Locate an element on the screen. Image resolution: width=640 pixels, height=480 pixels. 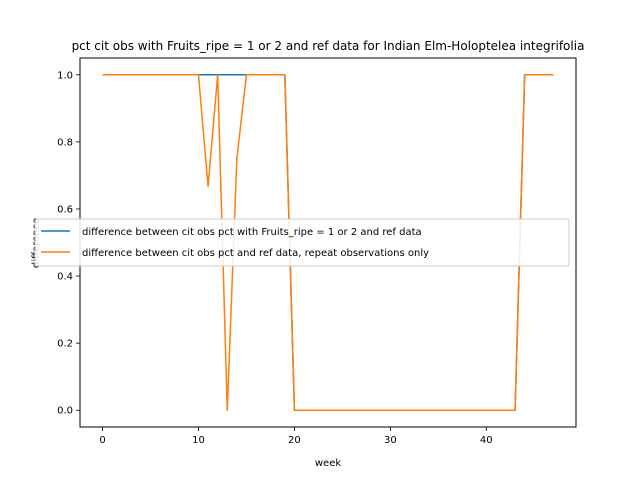
y-tick-label: 0.6 is located at coordinates (65, 209).